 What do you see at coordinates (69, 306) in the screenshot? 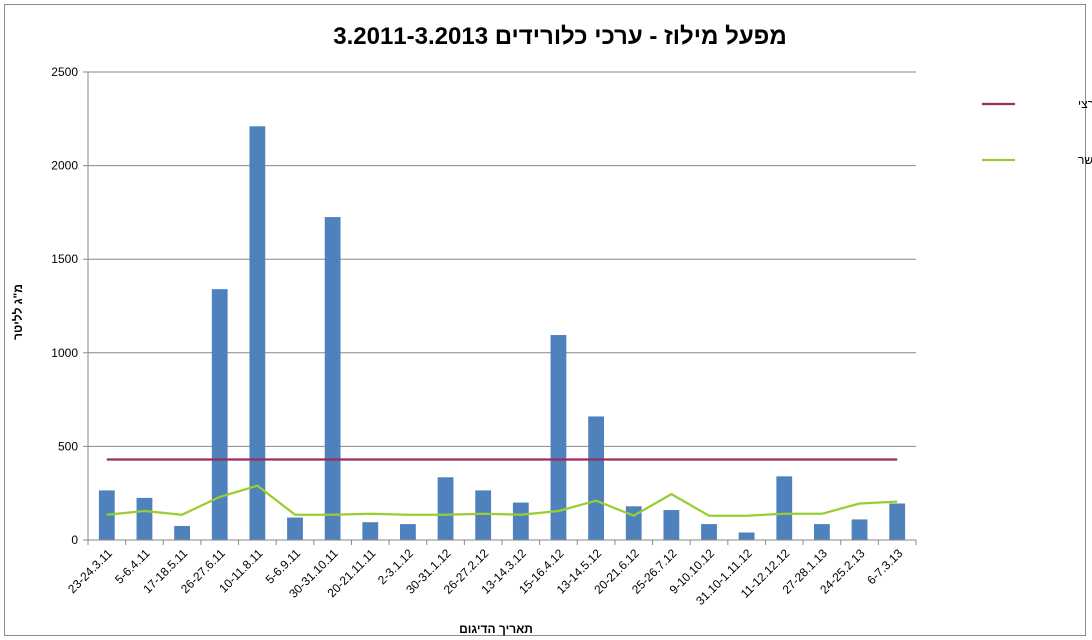
I see `y-axis-ticks: 0 500 1000 1500 2000 2500` at bounding box center [69, 306].